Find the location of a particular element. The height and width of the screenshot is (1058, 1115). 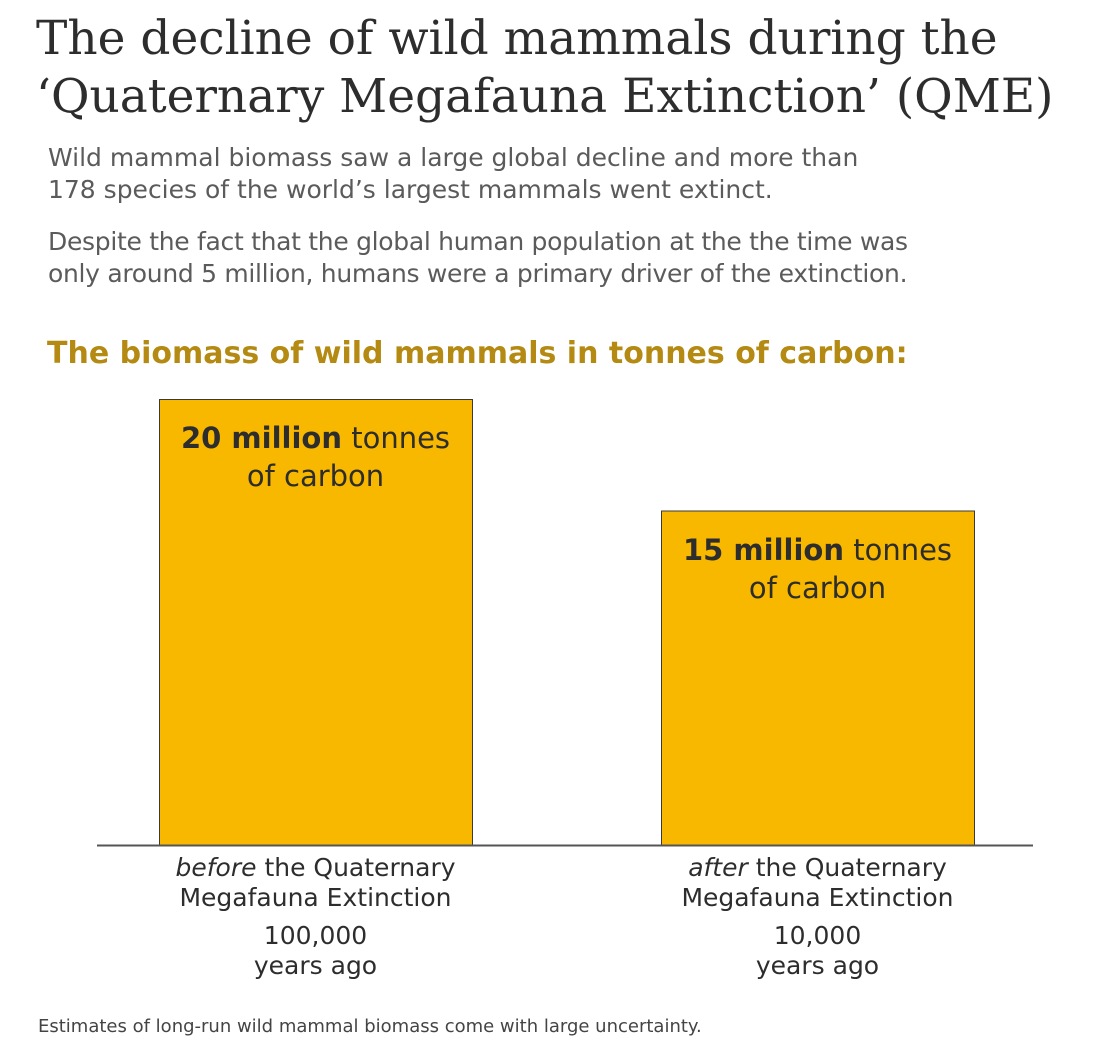

bar-label-before-value: 20 million is located at coordinates (261, 438).